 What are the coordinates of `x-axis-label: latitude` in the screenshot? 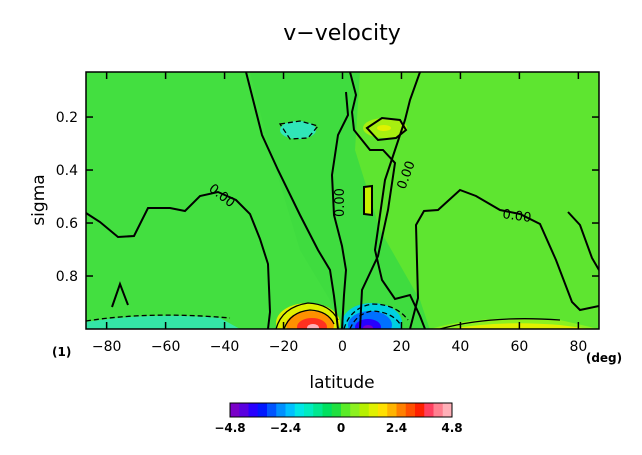 It's located at (341, 383).